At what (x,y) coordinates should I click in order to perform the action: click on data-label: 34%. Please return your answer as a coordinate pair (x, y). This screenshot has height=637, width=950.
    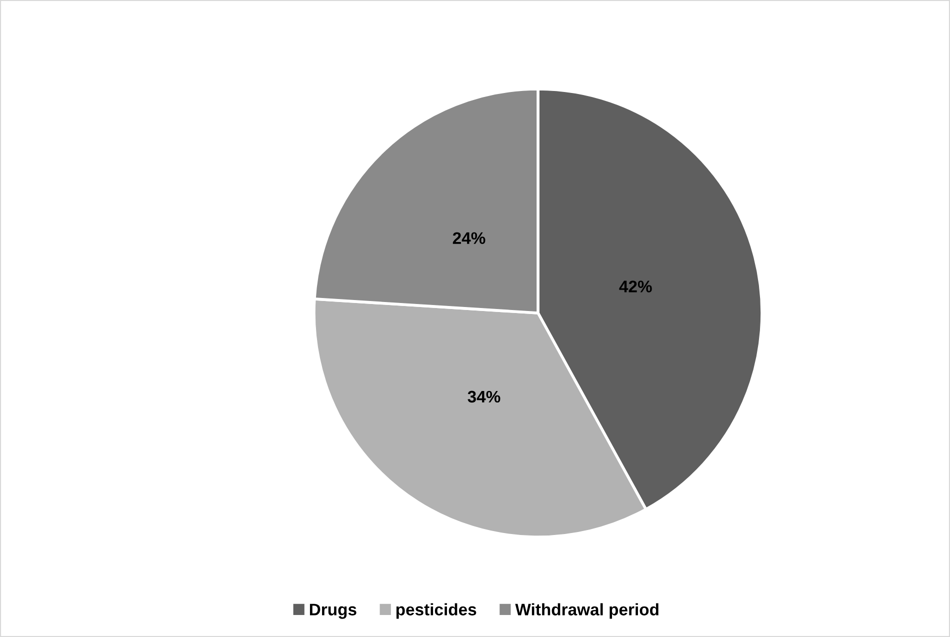
    Looking at the image, I should click on (484, 396).